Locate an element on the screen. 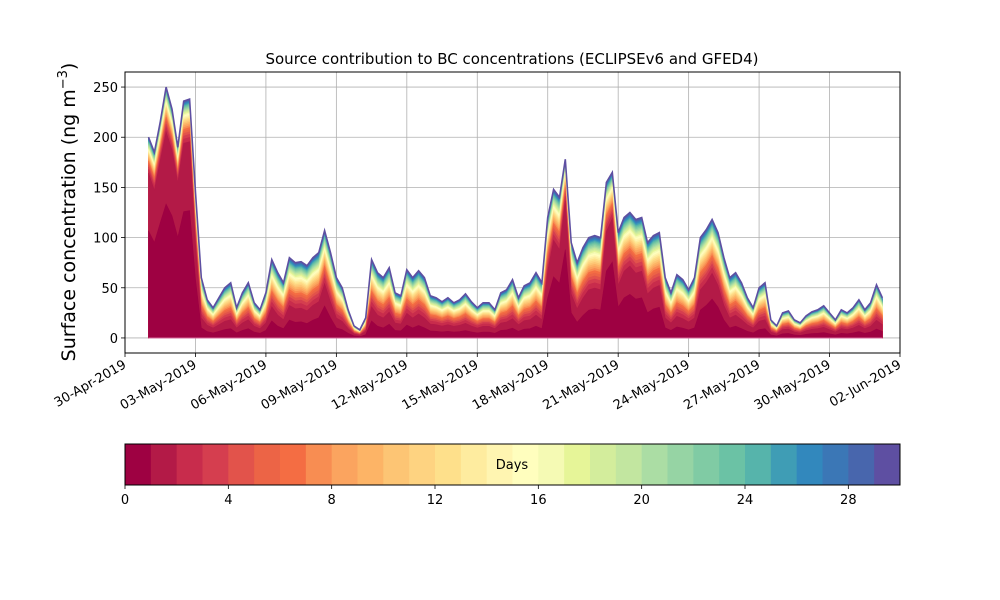 The height and width of the screenshot is (600, 1000). x-tick-label: 30-May-2019 is located at coordinates (793, 385).